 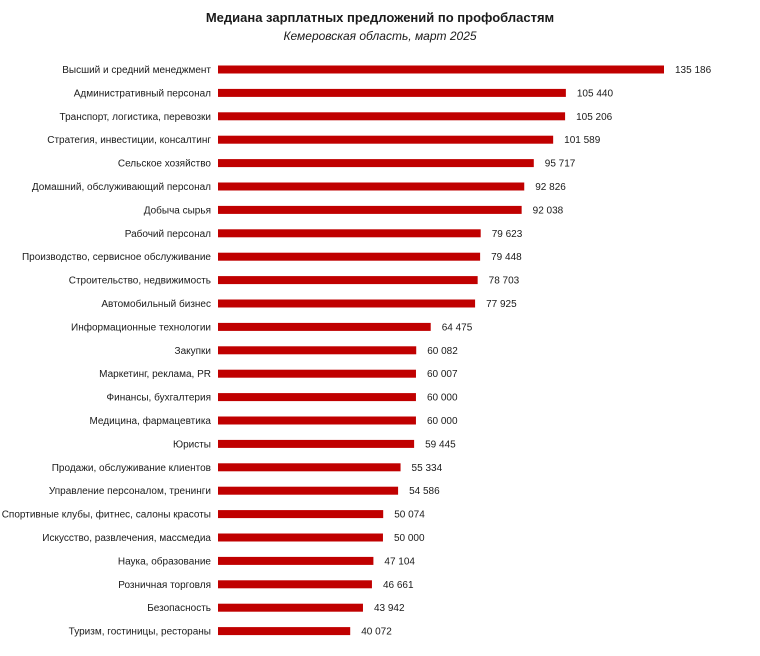 What do you see at coordinates (165, 561) in the screenshot?
I see `category-label: Наука, образование` at bounding box center [165, 561].